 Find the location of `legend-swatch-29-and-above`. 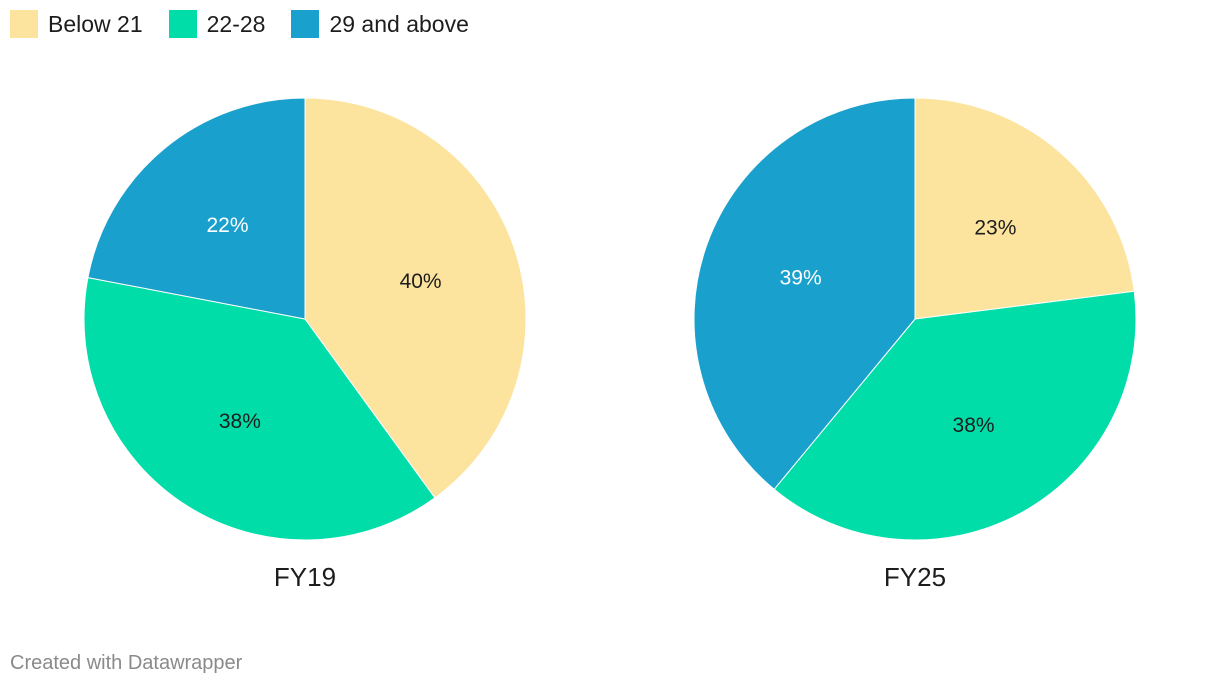

legend-swatch-29-and-above is located at coordinates (305, 24).